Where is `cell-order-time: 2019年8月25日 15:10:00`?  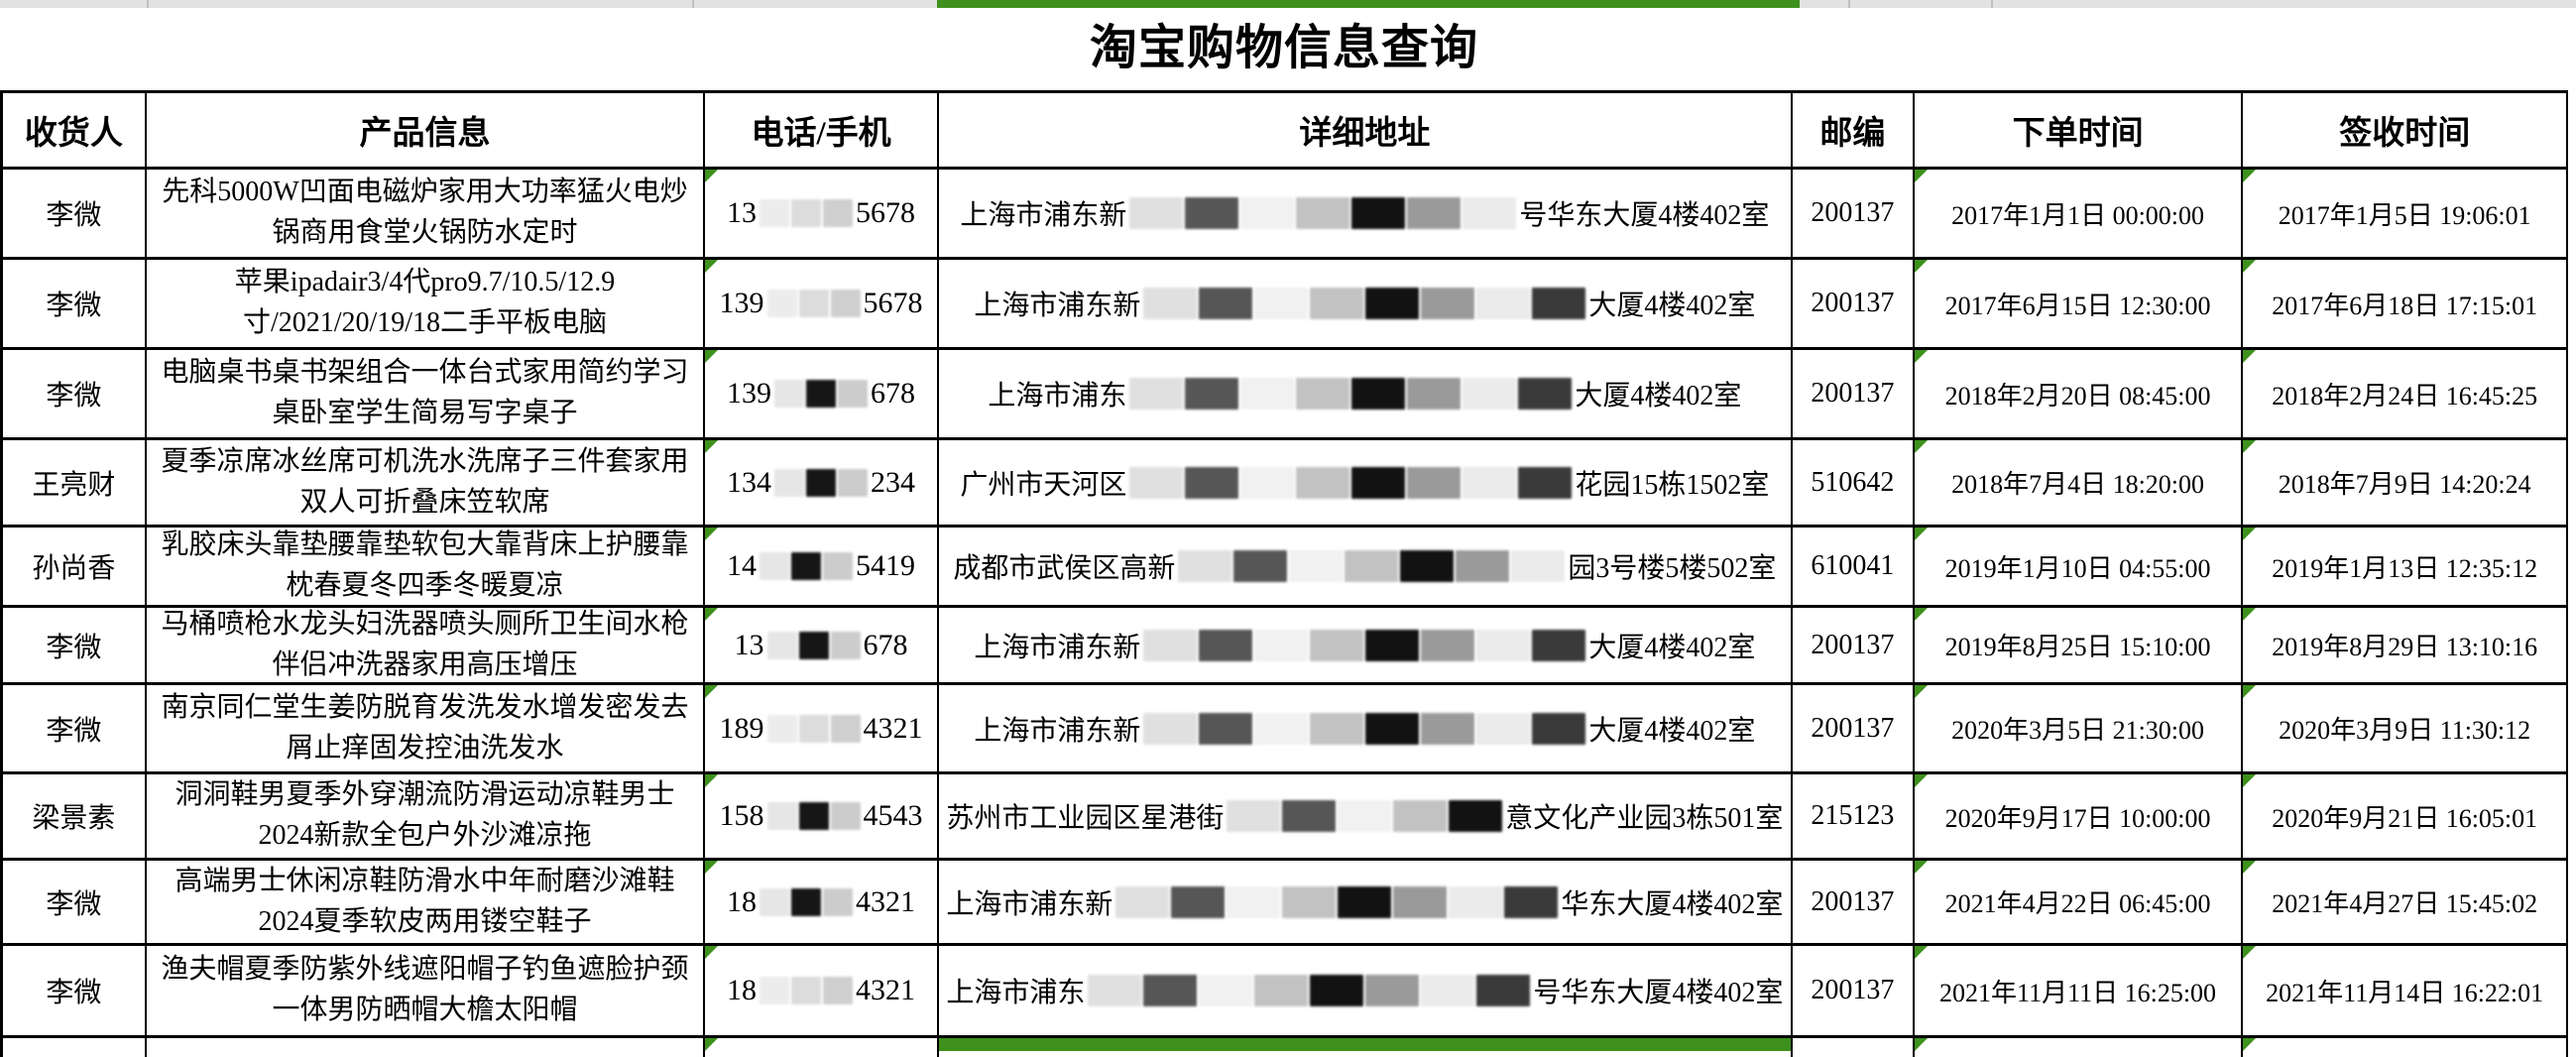
cell-order-time: 2019年8月25日 15:10:00 is located at coordinates (2079, 646).